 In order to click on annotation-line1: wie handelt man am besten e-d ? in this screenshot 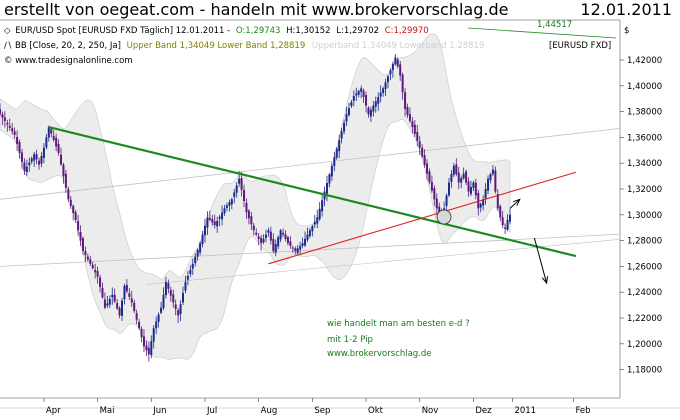, I will do `click(398, 324)`.